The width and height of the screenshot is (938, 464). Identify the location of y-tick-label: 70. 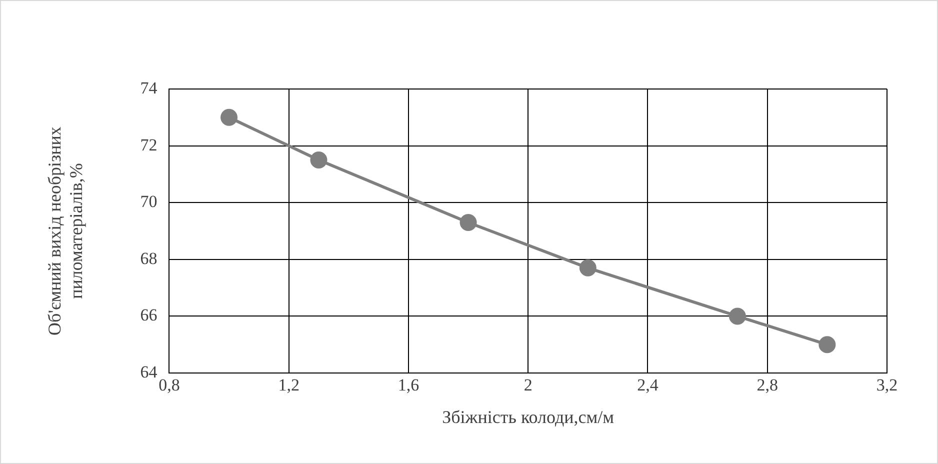
(149, 202).